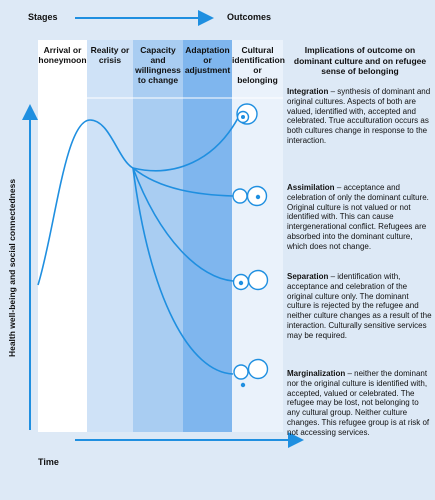  I want to click on icon-dots, so click(249, 251).